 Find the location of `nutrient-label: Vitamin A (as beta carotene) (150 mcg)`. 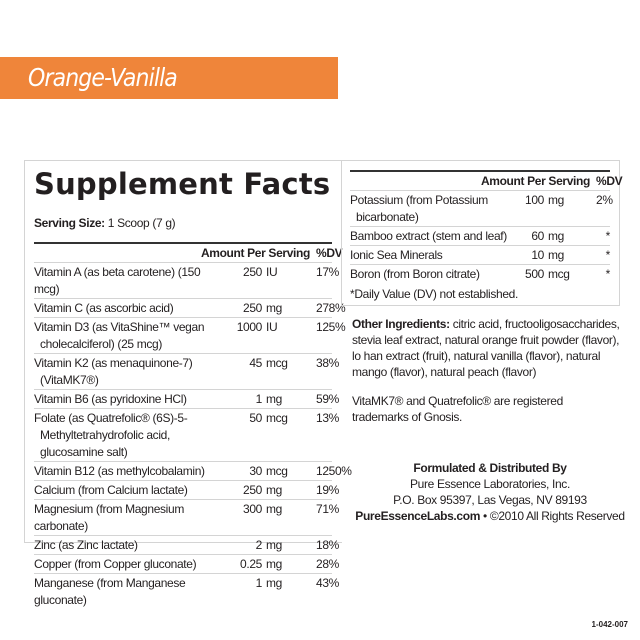

nutrient-label: Vitamin A (as beta carotene) (150 mcg) is located at coordinates (117, 280).